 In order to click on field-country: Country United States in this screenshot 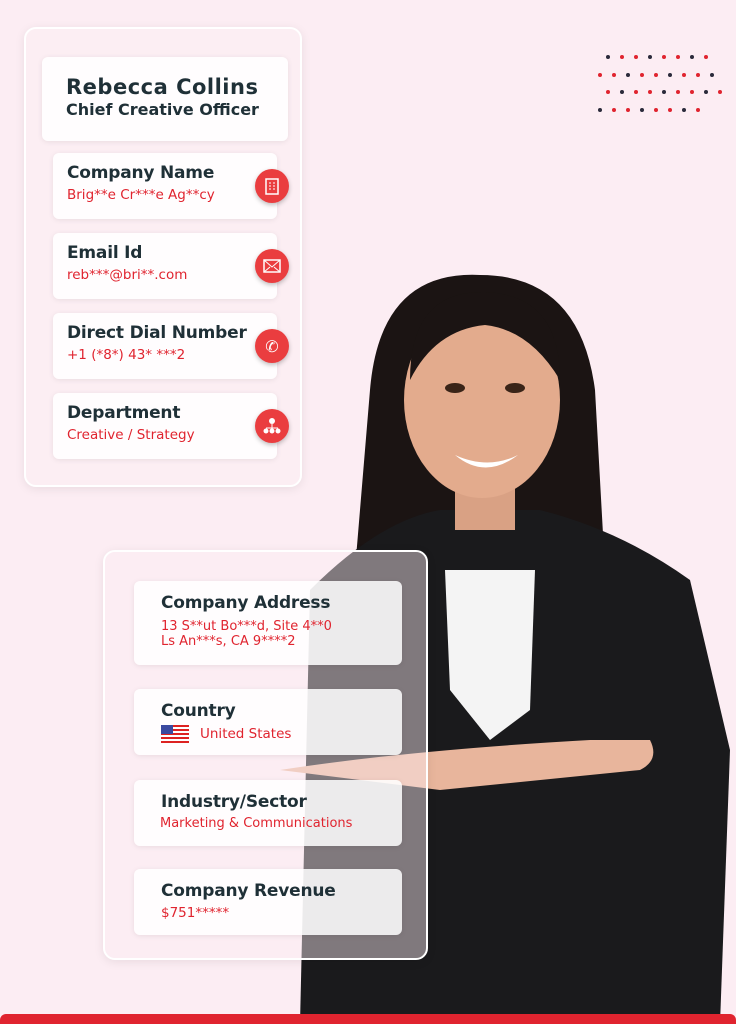, I will do `click(268, 722)`.